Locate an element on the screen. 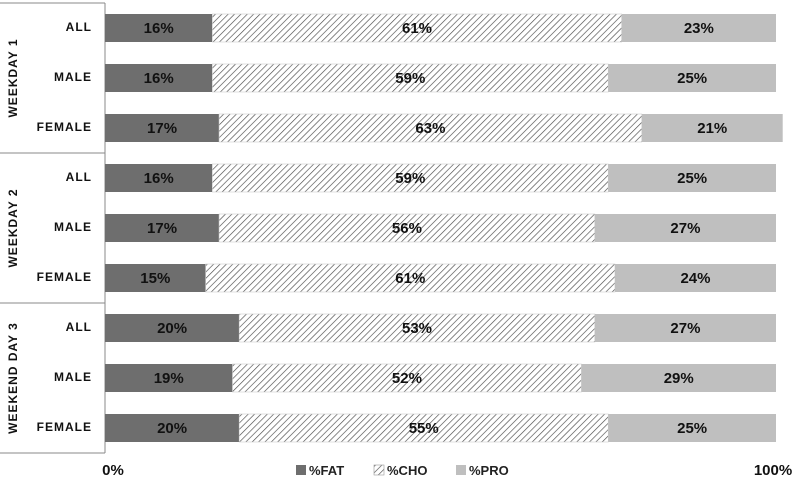 This screenshot has width=800, height=488. data-label: 56% is located at coordinates (407, 228).